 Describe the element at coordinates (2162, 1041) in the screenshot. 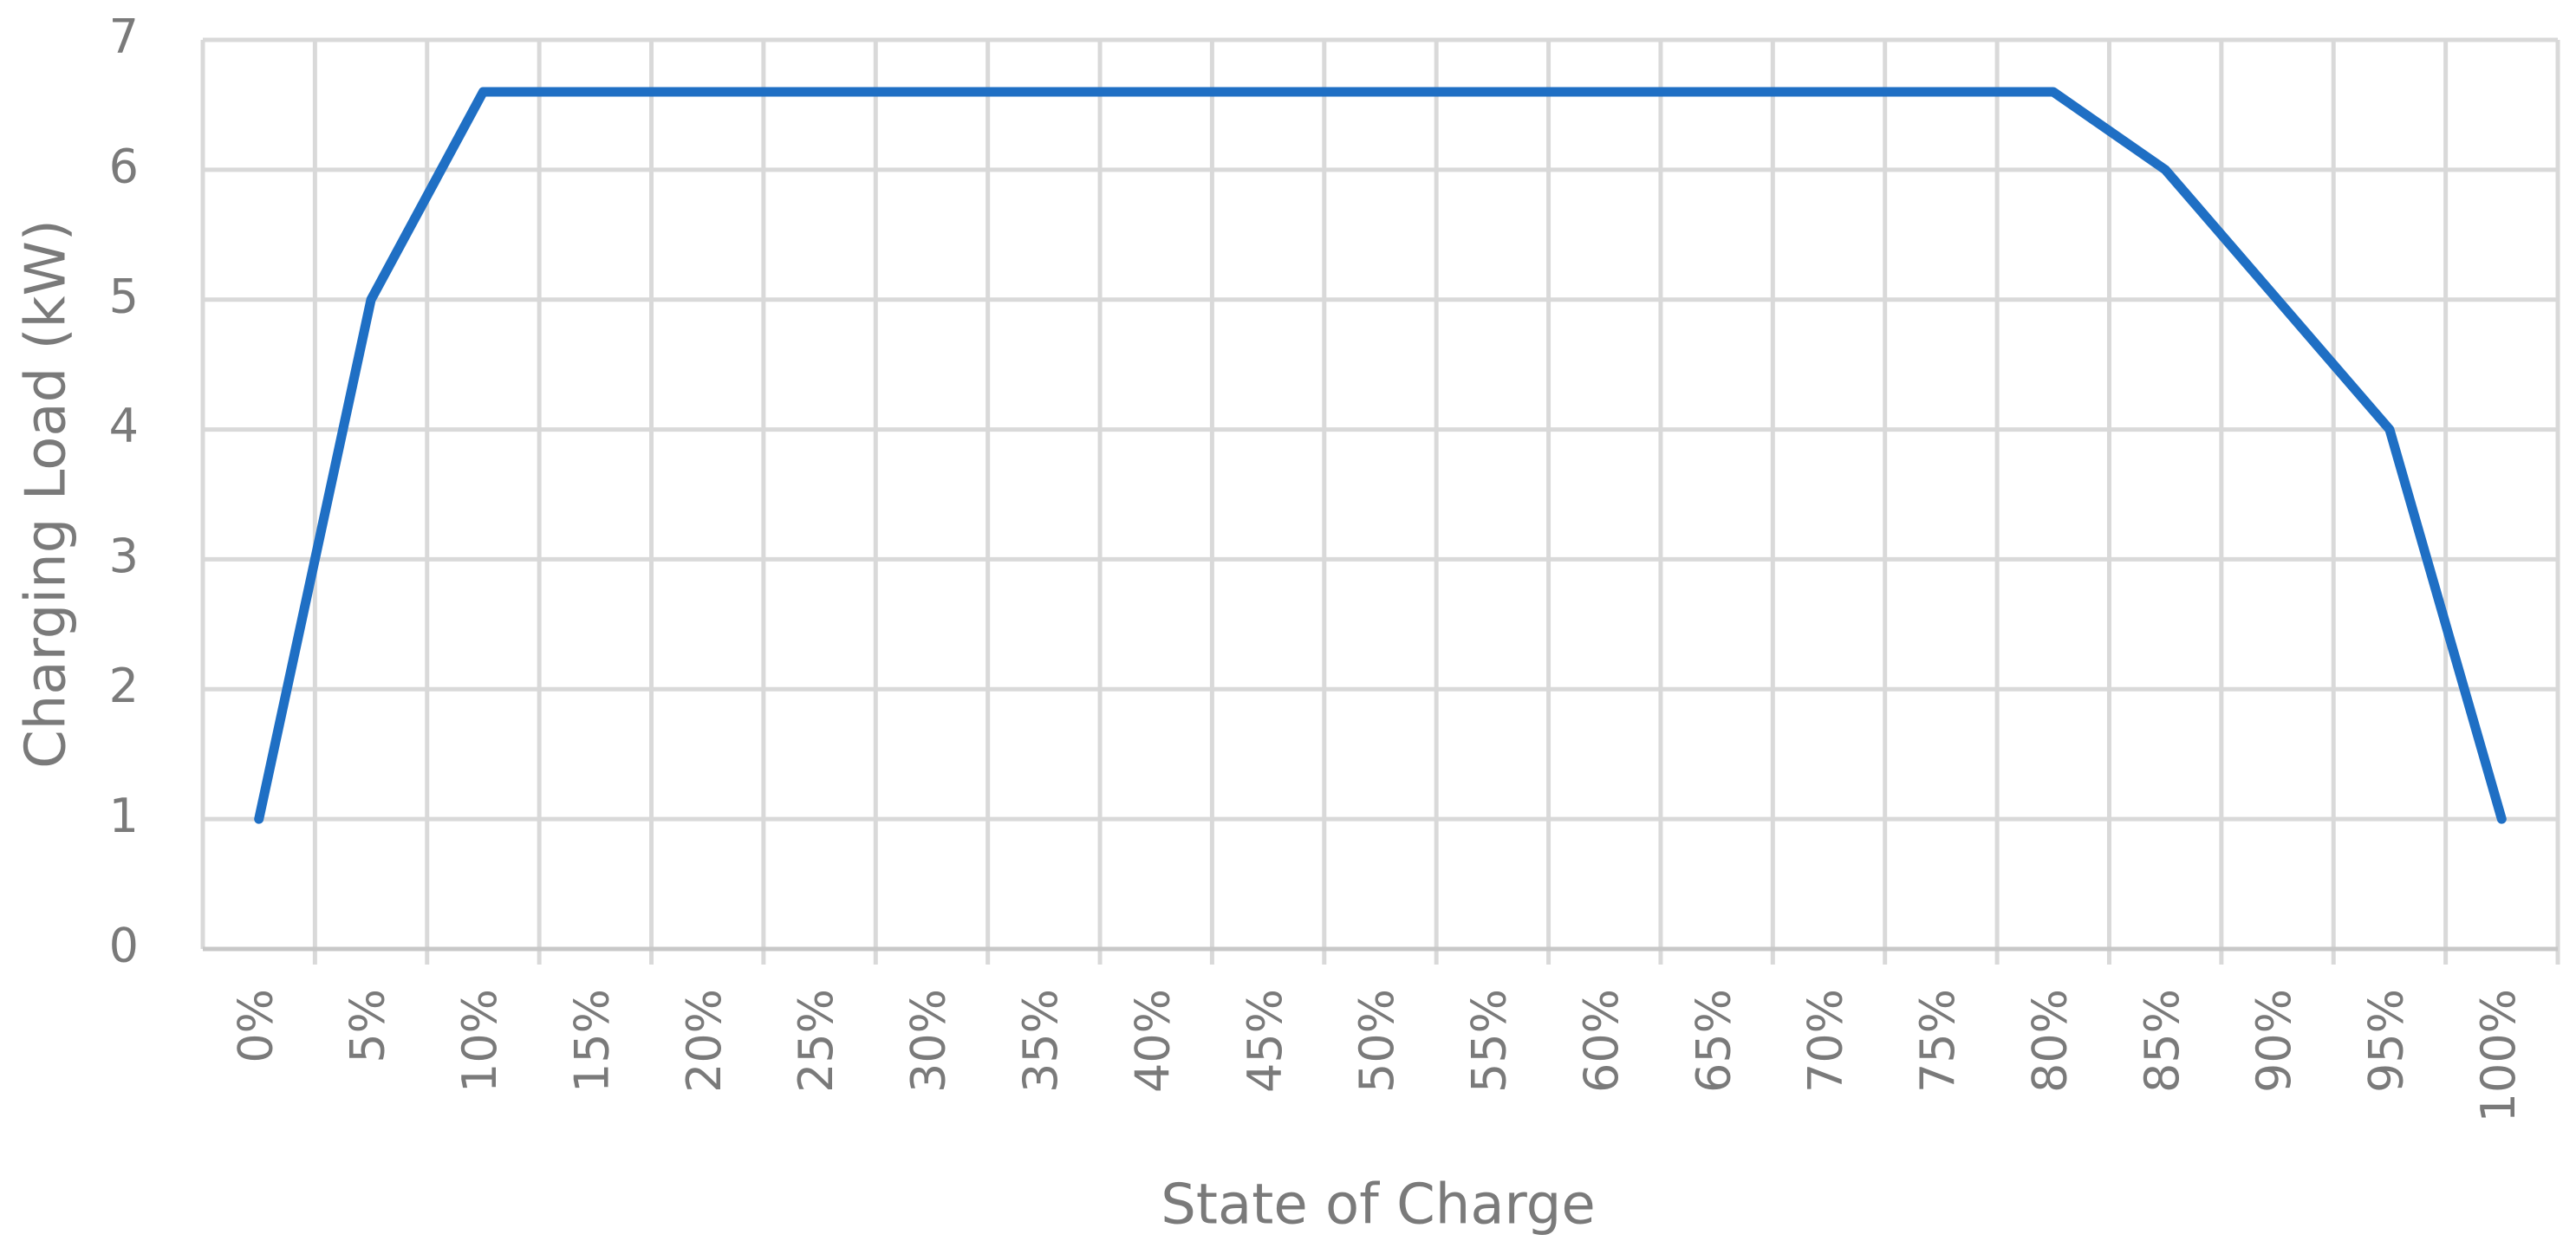

I see `x-tick-label: 85%` at that location.